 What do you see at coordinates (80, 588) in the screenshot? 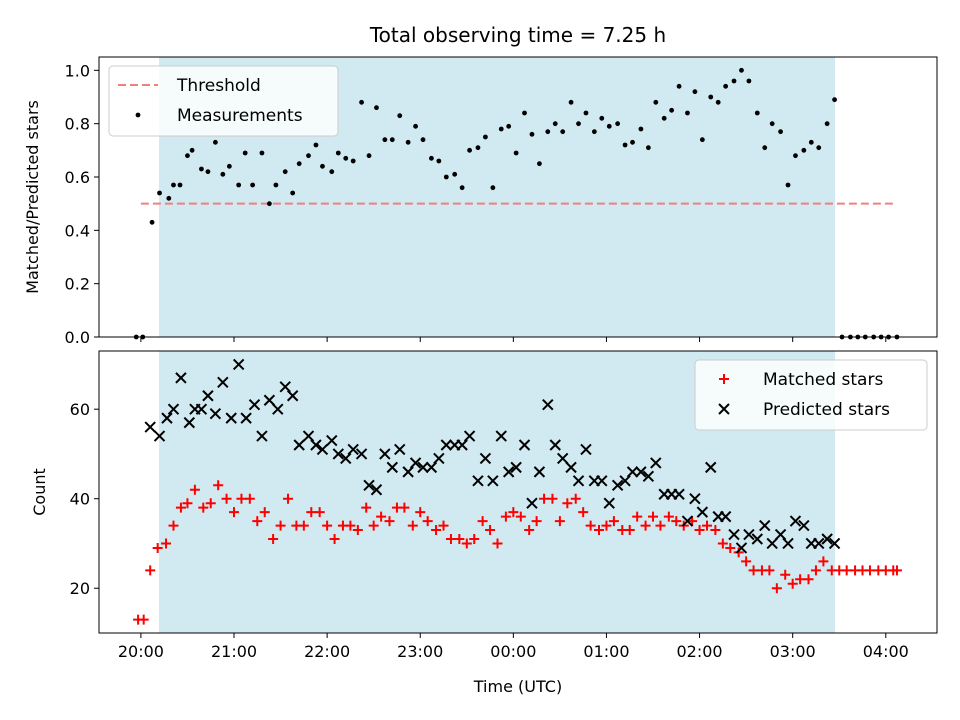
I see `y-tick-label: 20` at bounding box center [80, 588].